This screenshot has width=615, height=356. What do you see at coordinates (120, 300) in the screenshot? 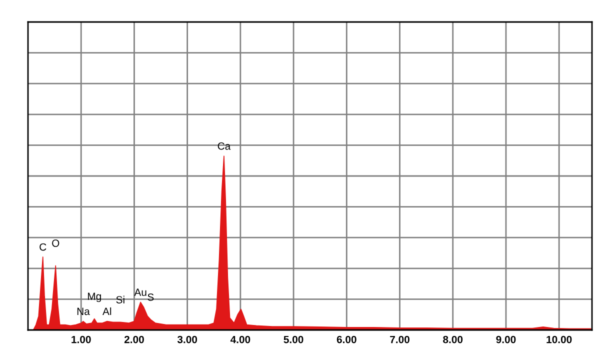
I see `annotation: Si` at bounding box center [120, 300].